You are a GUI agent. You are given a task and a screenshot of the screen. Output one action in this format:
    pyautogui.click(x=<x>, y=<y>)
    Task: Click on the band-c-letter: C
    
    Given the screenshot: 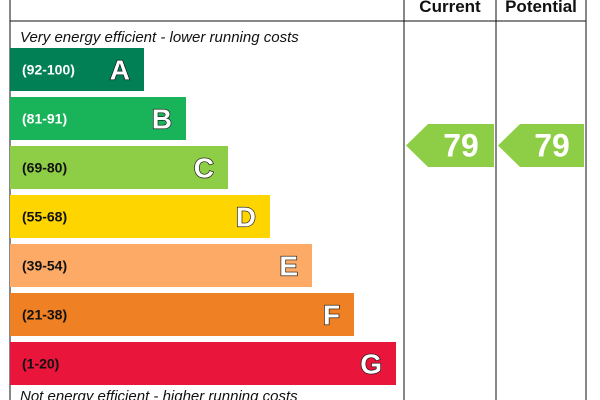 What is the action you would take?
    pyautogui.click(x=204, y=168)
    